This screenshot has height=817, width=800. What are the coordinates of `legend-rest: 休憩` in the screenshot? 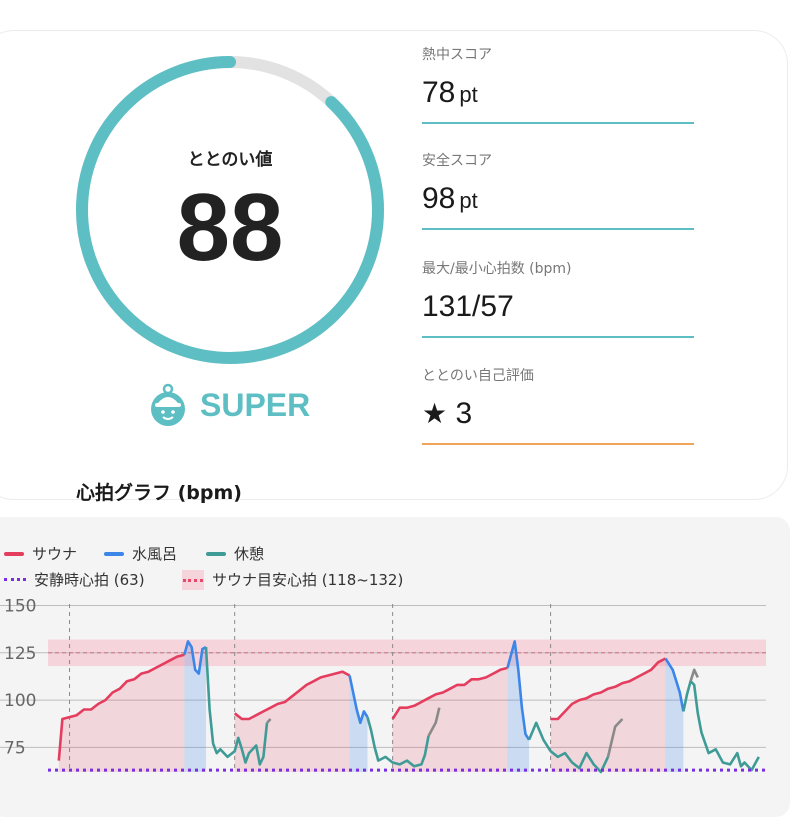 It's located at (235, 553).